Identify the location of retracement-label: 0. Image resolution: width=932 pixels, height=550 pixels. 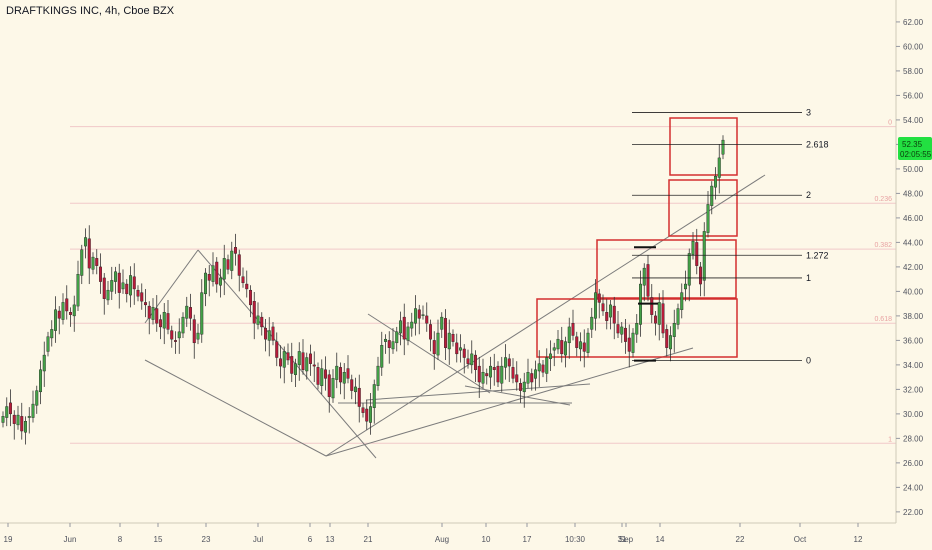
(890, 123).